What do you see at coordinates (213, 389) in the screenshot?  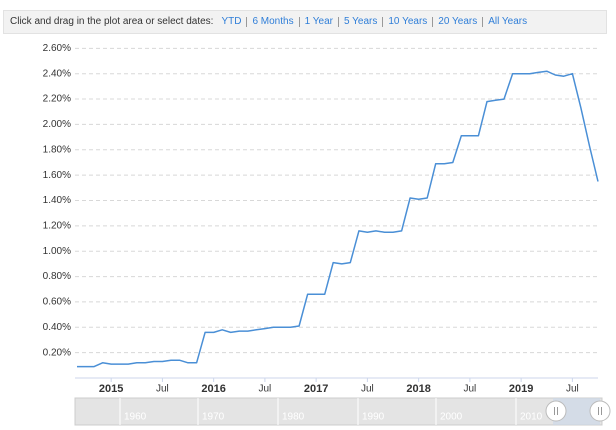 I see `x-tick-label: 2016` at bounding box center [213, 389].